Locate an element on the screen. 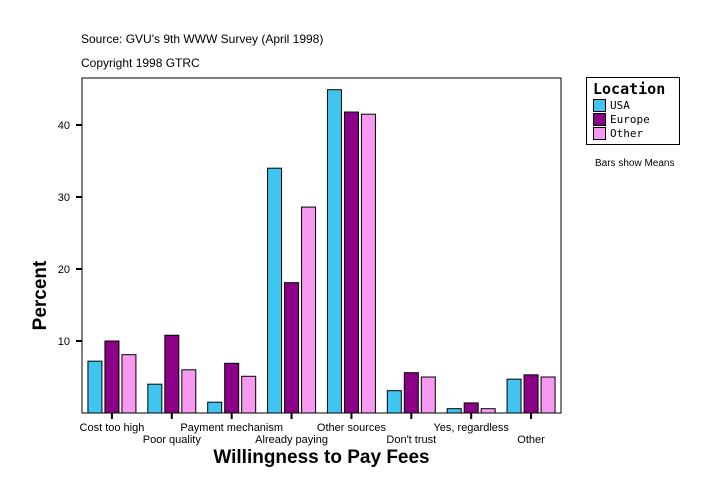 Image resolution: width=724 pixels, height=502 pixels. x-tick-label: Yes, regardless is located at coordinates (471, 428).